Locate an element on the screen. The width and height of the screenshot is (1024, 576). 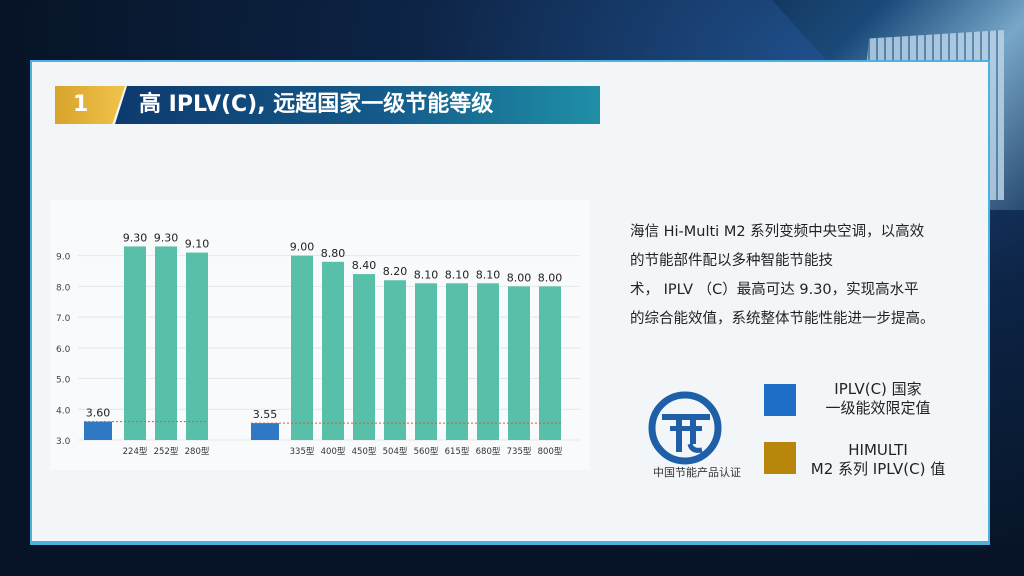
y-tick-label: 6.0 is located at coordinates (63, 350).